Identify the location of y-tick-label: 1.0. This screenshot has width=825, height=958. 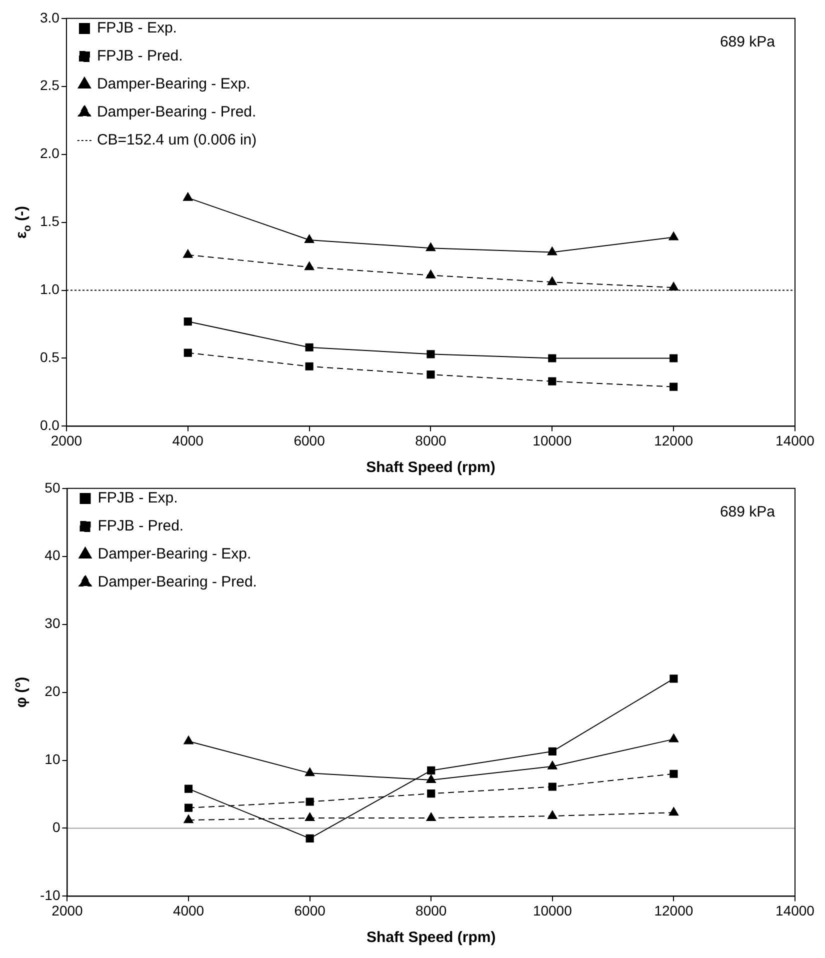
(50, 289).